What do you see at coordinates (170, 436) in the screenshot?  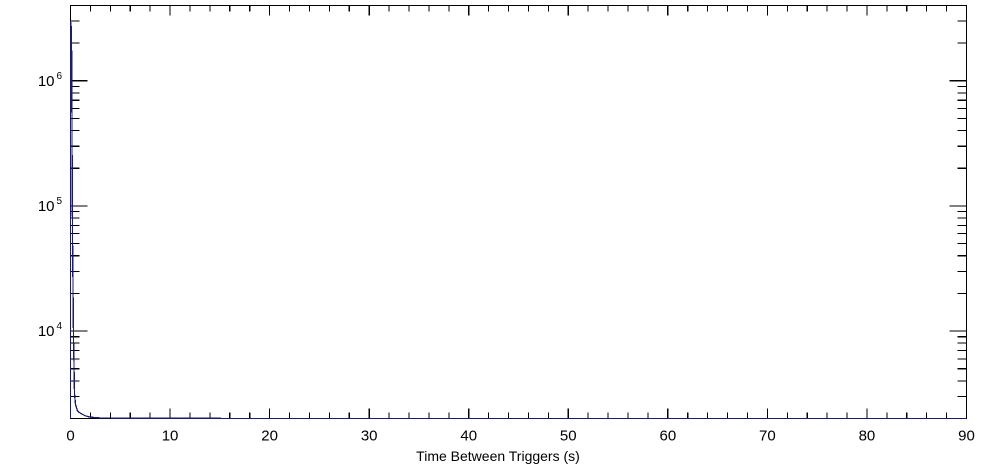 I see `x-tick-label: 10` at bounding box center [170, 436].